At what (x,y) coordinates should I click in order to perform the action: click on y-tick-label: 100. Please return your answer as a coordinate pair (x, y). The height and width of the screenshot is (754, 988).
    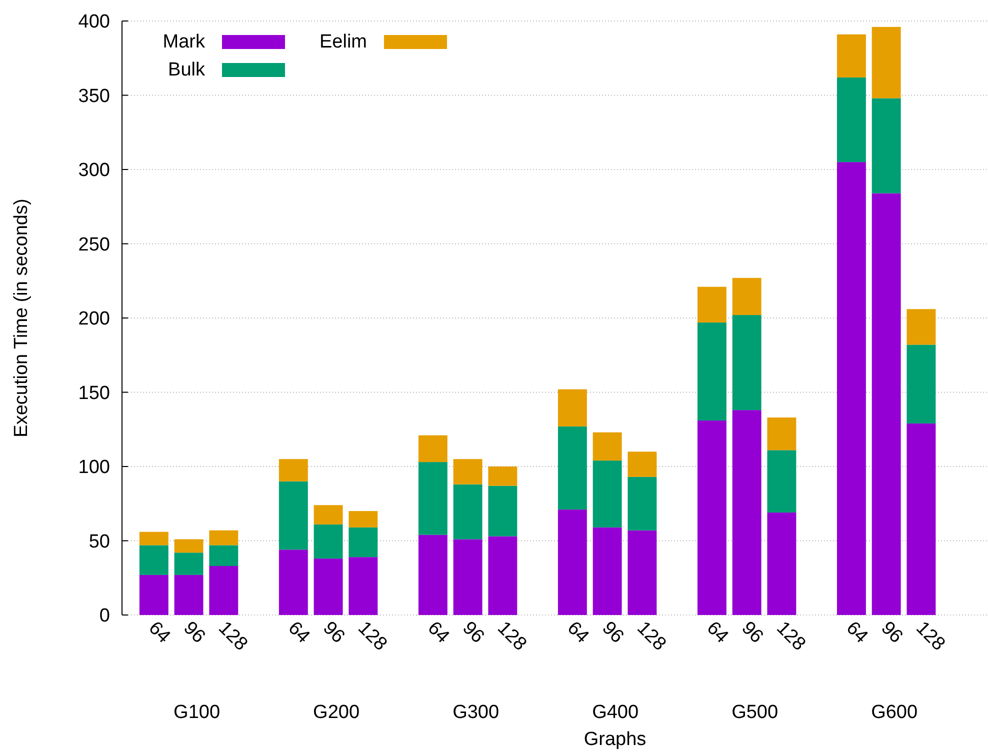
    Looking at the image, I should click on (94, 467).